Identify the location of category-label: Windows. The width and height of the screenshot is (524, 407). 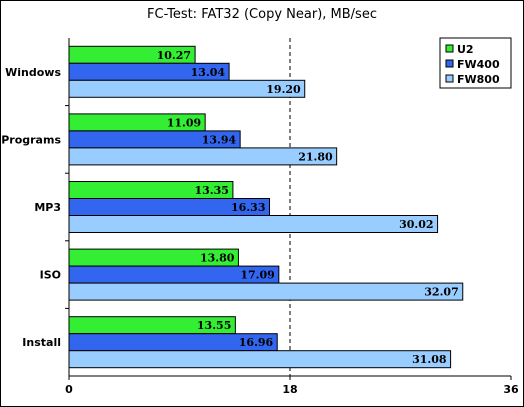
(33, 72).